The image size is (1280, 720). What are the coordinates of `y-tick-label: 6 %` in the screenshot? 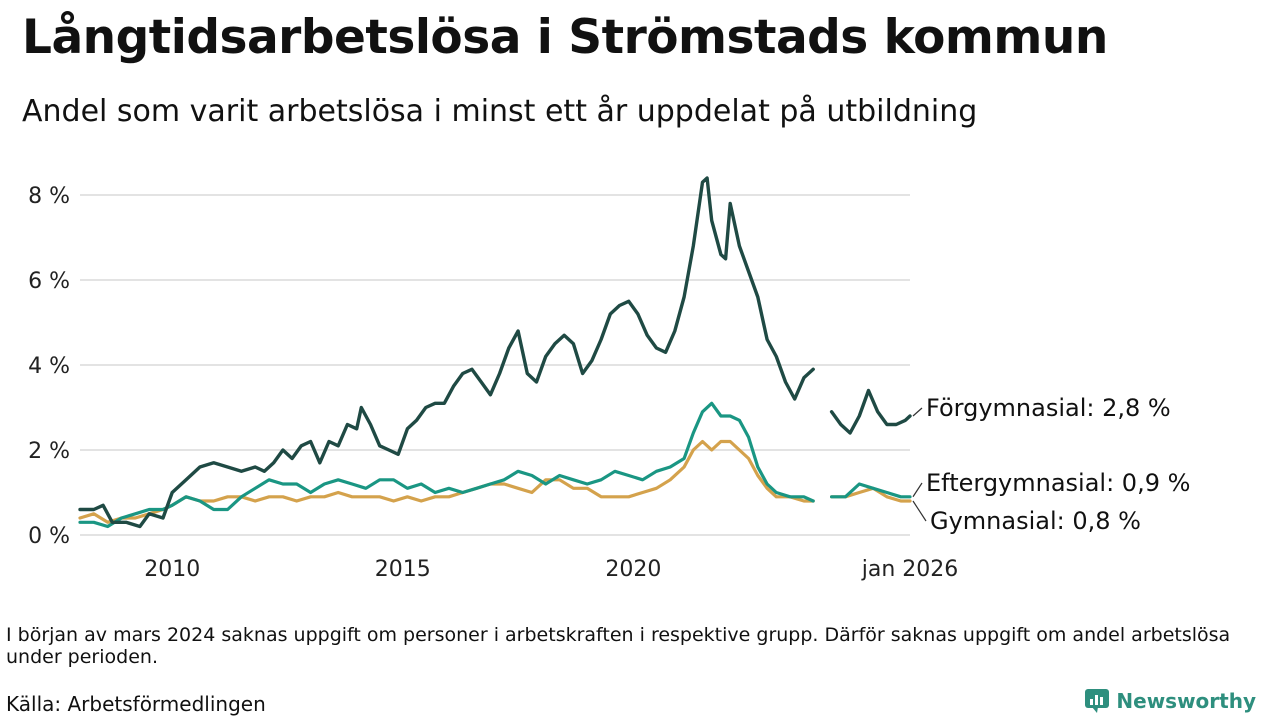 It's located at (49, 281).